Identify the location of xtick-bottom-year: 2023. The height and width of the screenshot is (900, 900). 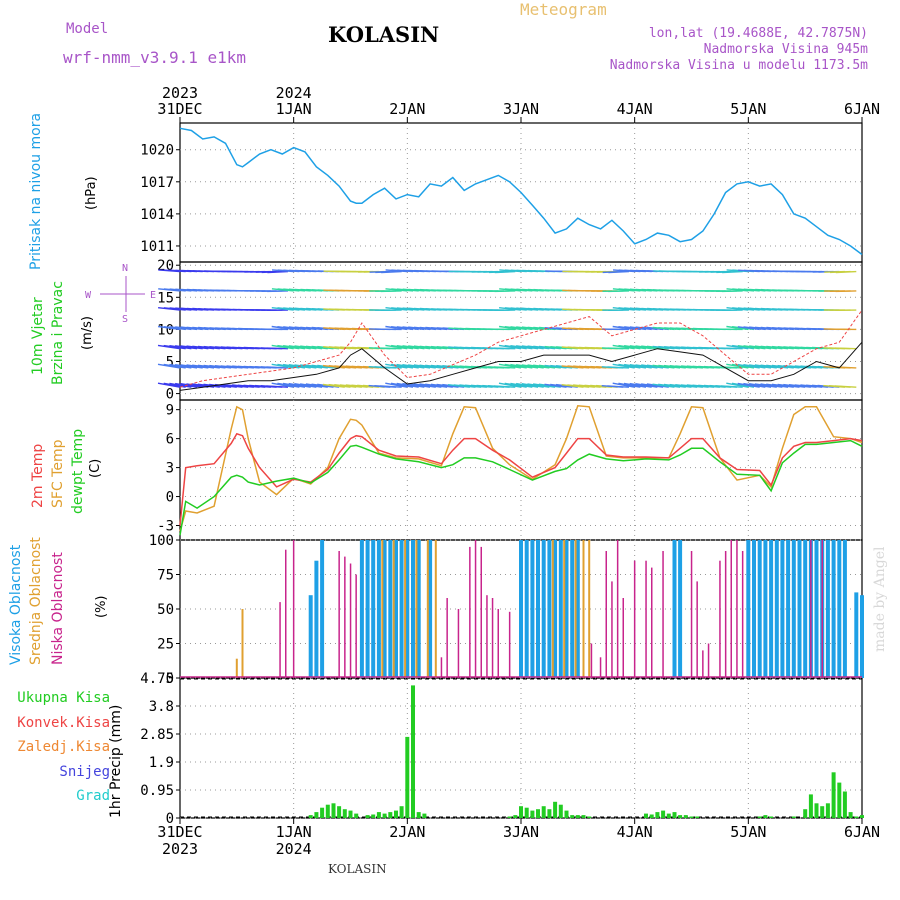
(180, 849).